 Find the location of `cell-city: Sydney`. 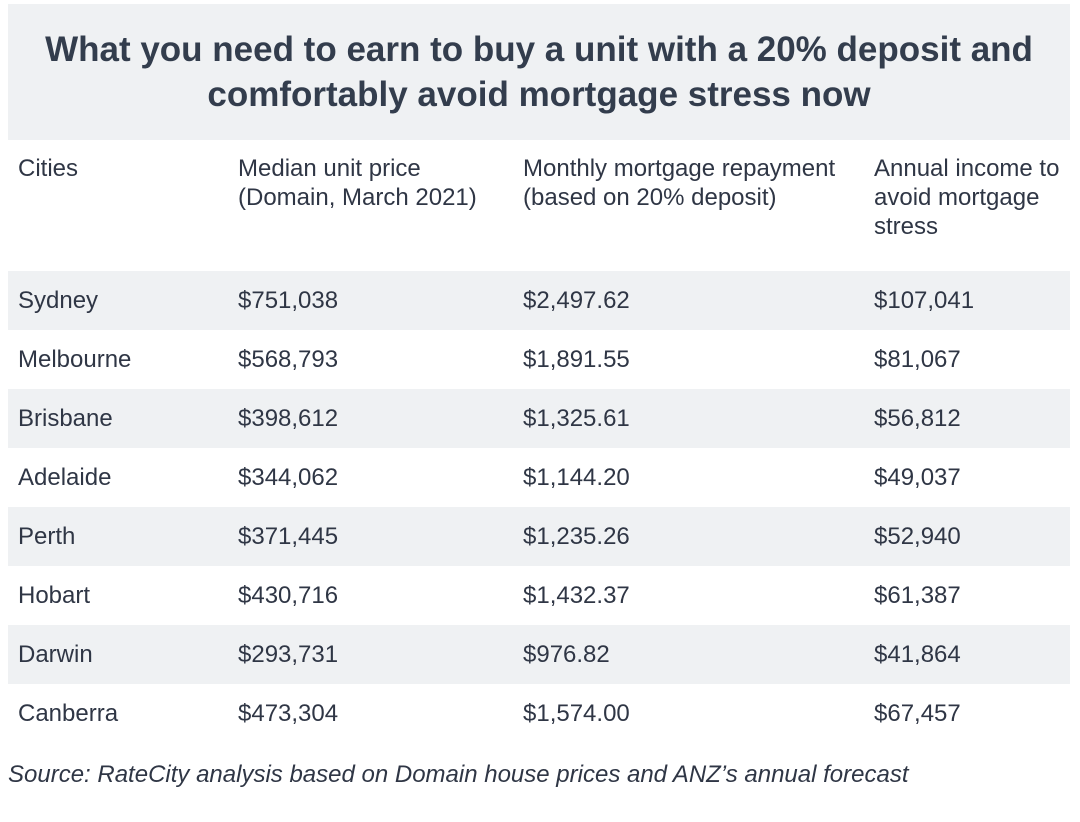

cell-city: Sydney is located at coordinates (118, 300).